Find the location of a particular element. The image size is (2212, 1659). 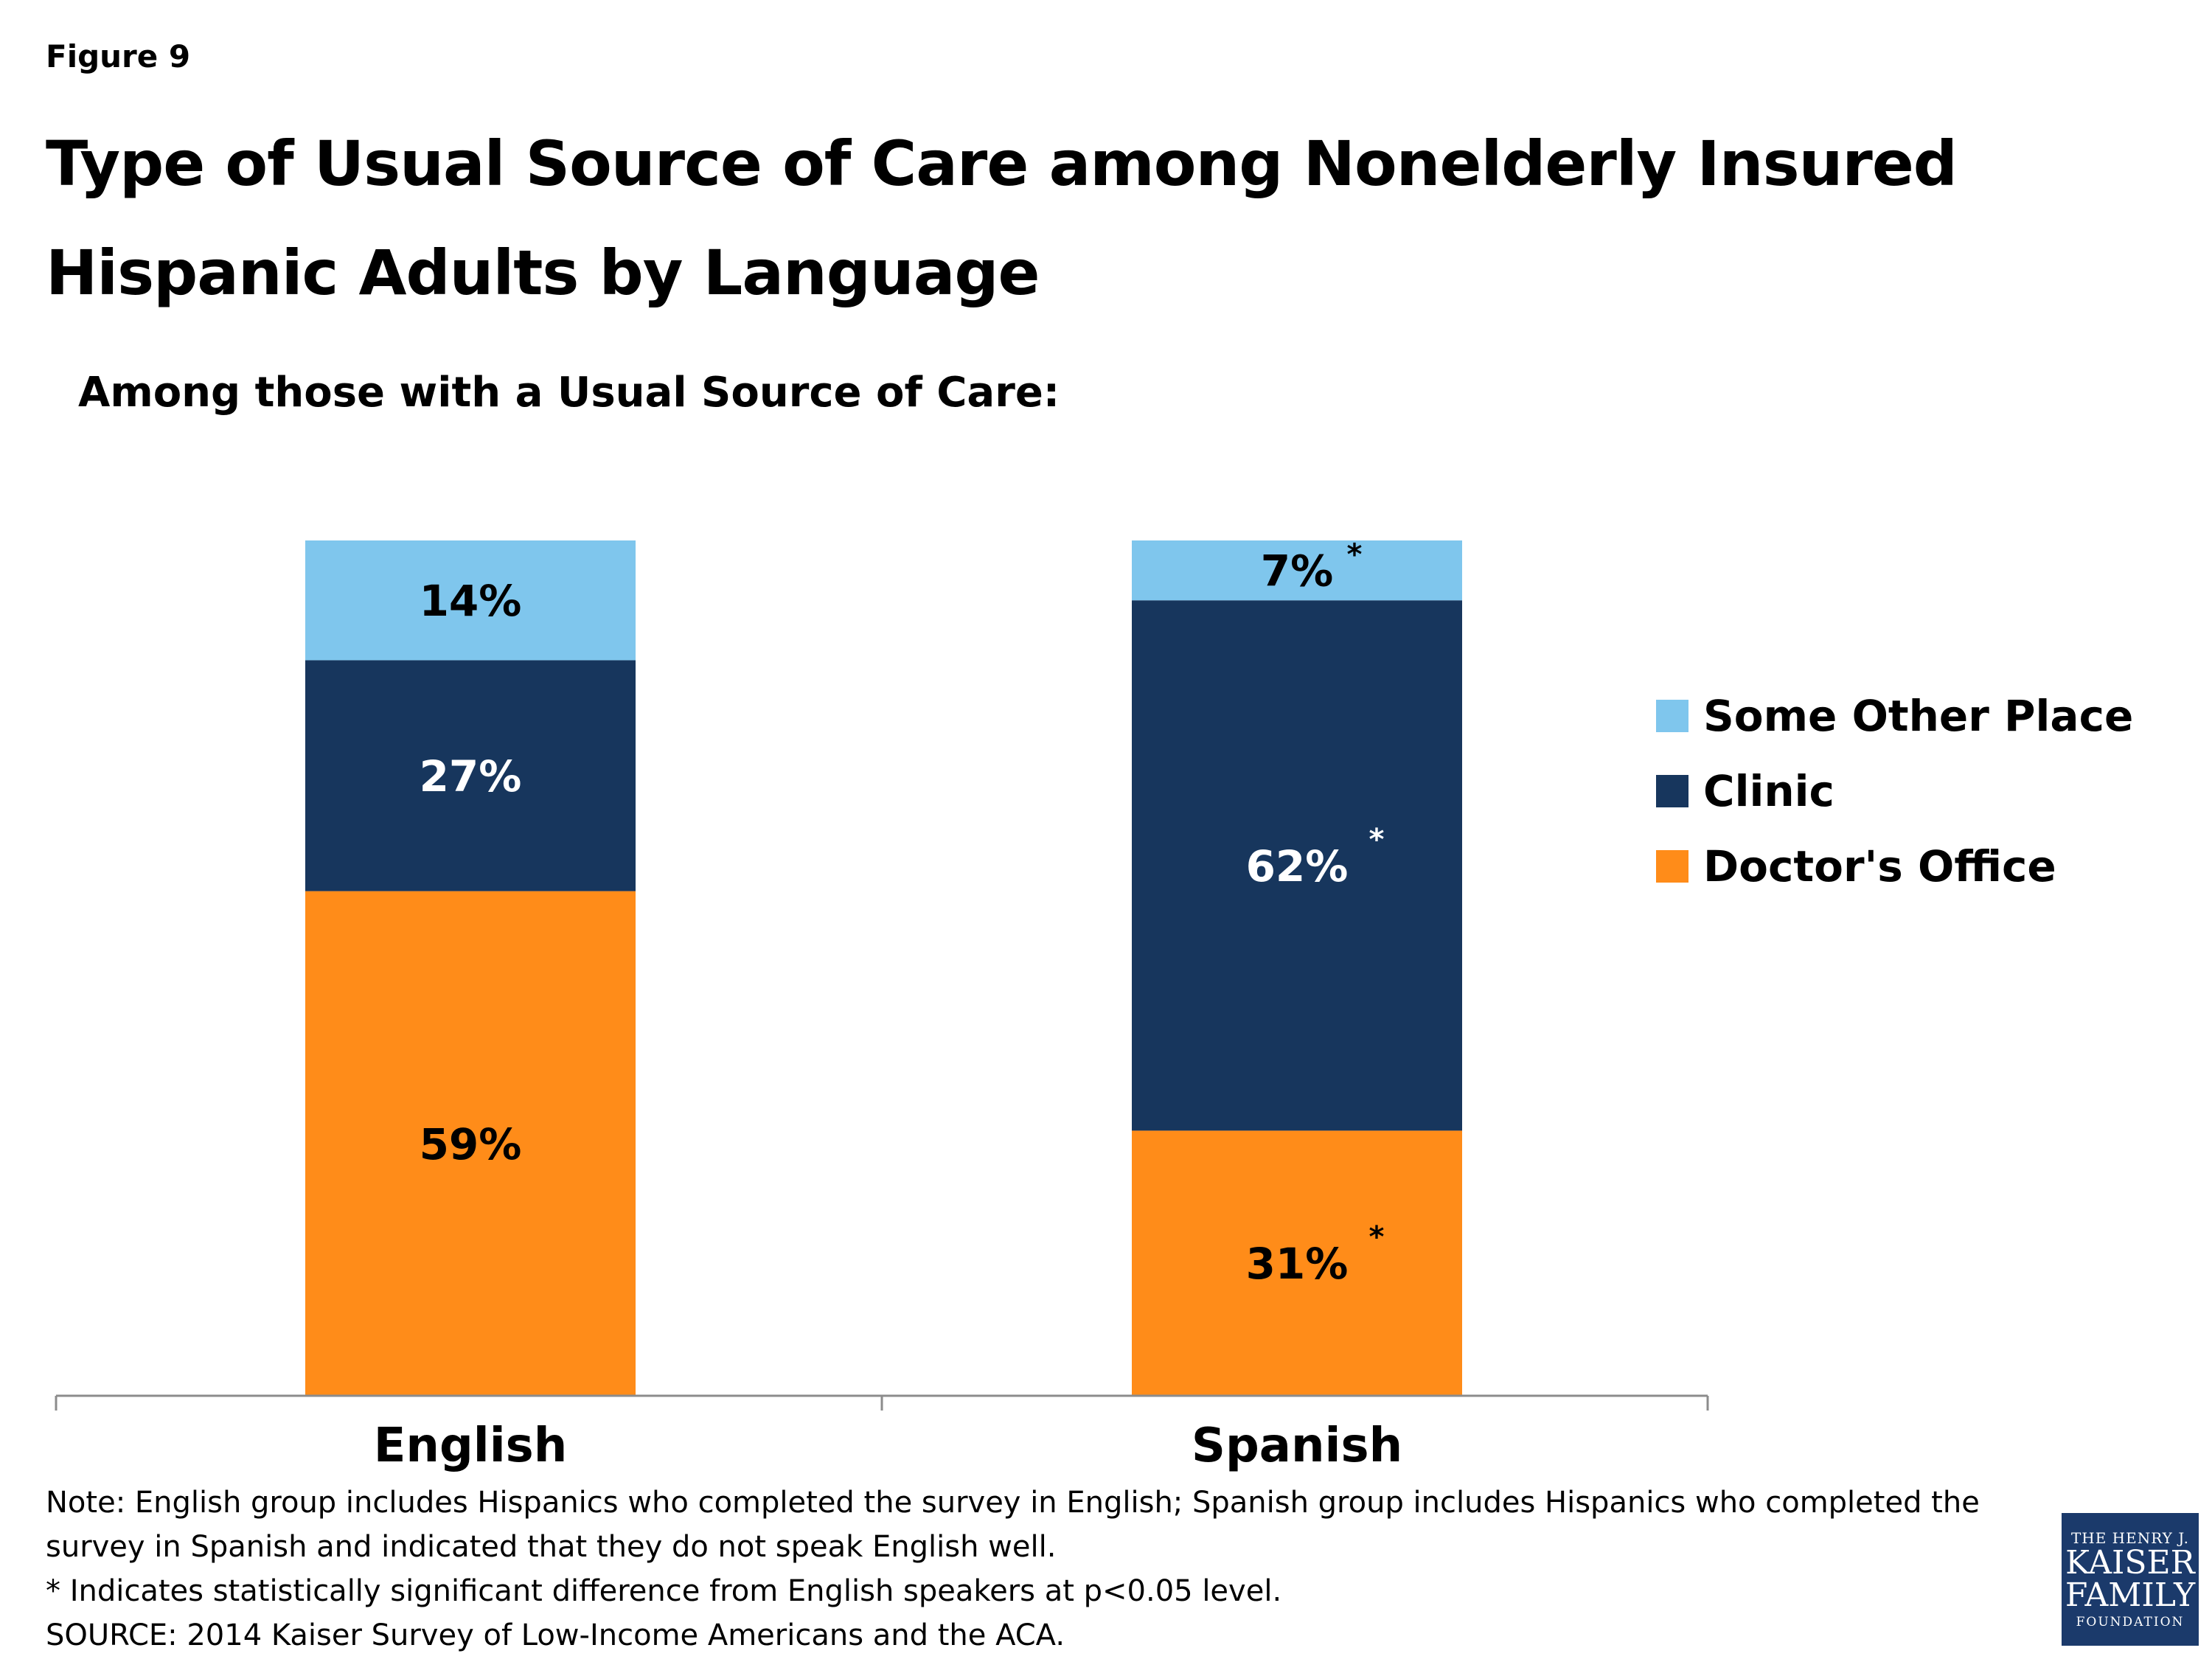

x-tick-label-english: English is located at coordinates (471, 1446).